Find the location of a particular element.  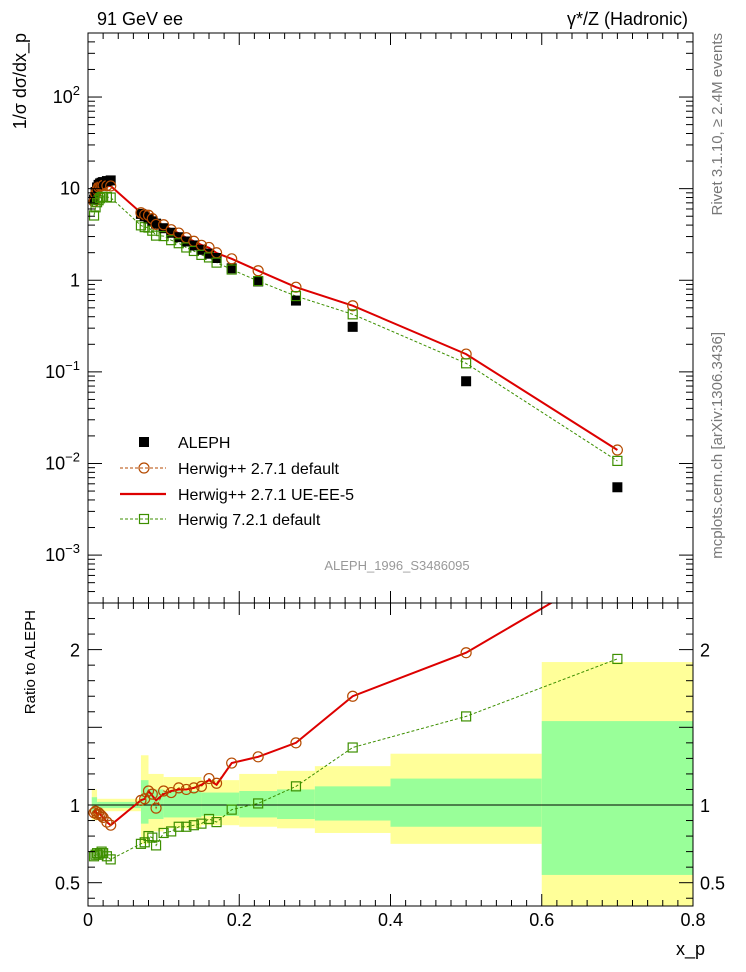

x-tick-label-0: 0 is located at coordinates (88, 920).